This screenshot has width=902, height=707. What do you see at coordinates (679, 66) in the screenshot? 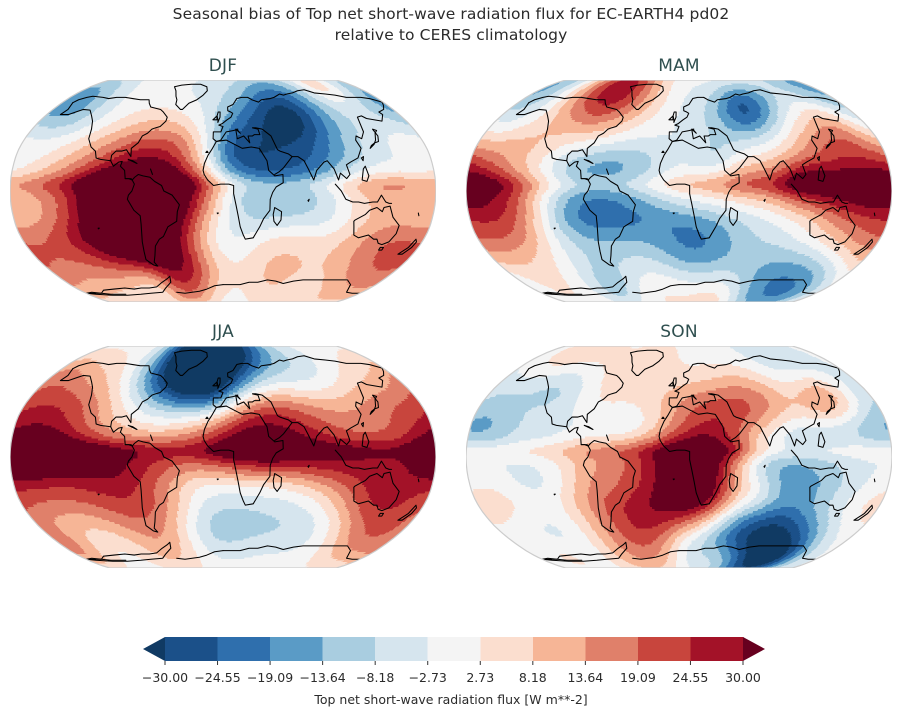
I see `panel-title-mam: MAM` at bounding box center [679, 66].